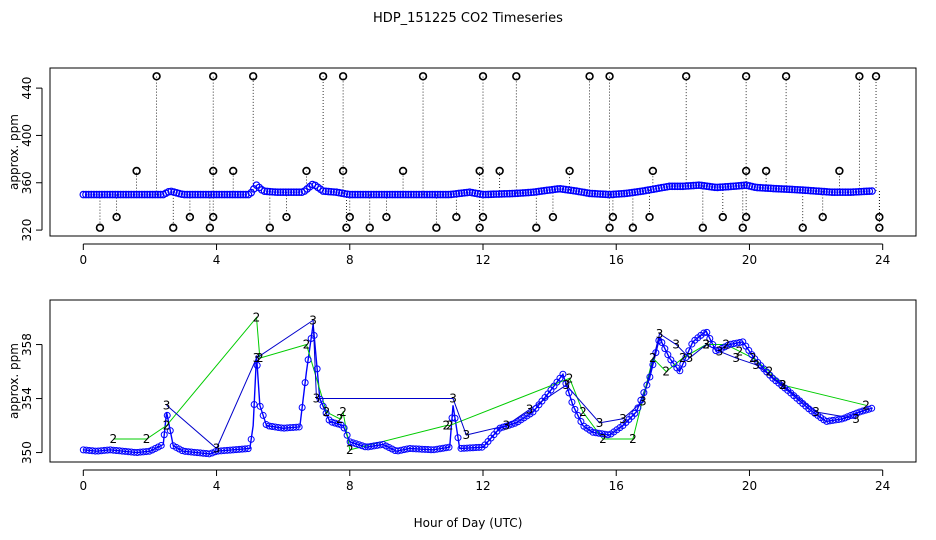 The height and width of the screenshot is (540, 936). Describe the element at coordinates (14, 381) in the screenshot. I see `y-axis-label-bottom: approx. ppm` at that location.